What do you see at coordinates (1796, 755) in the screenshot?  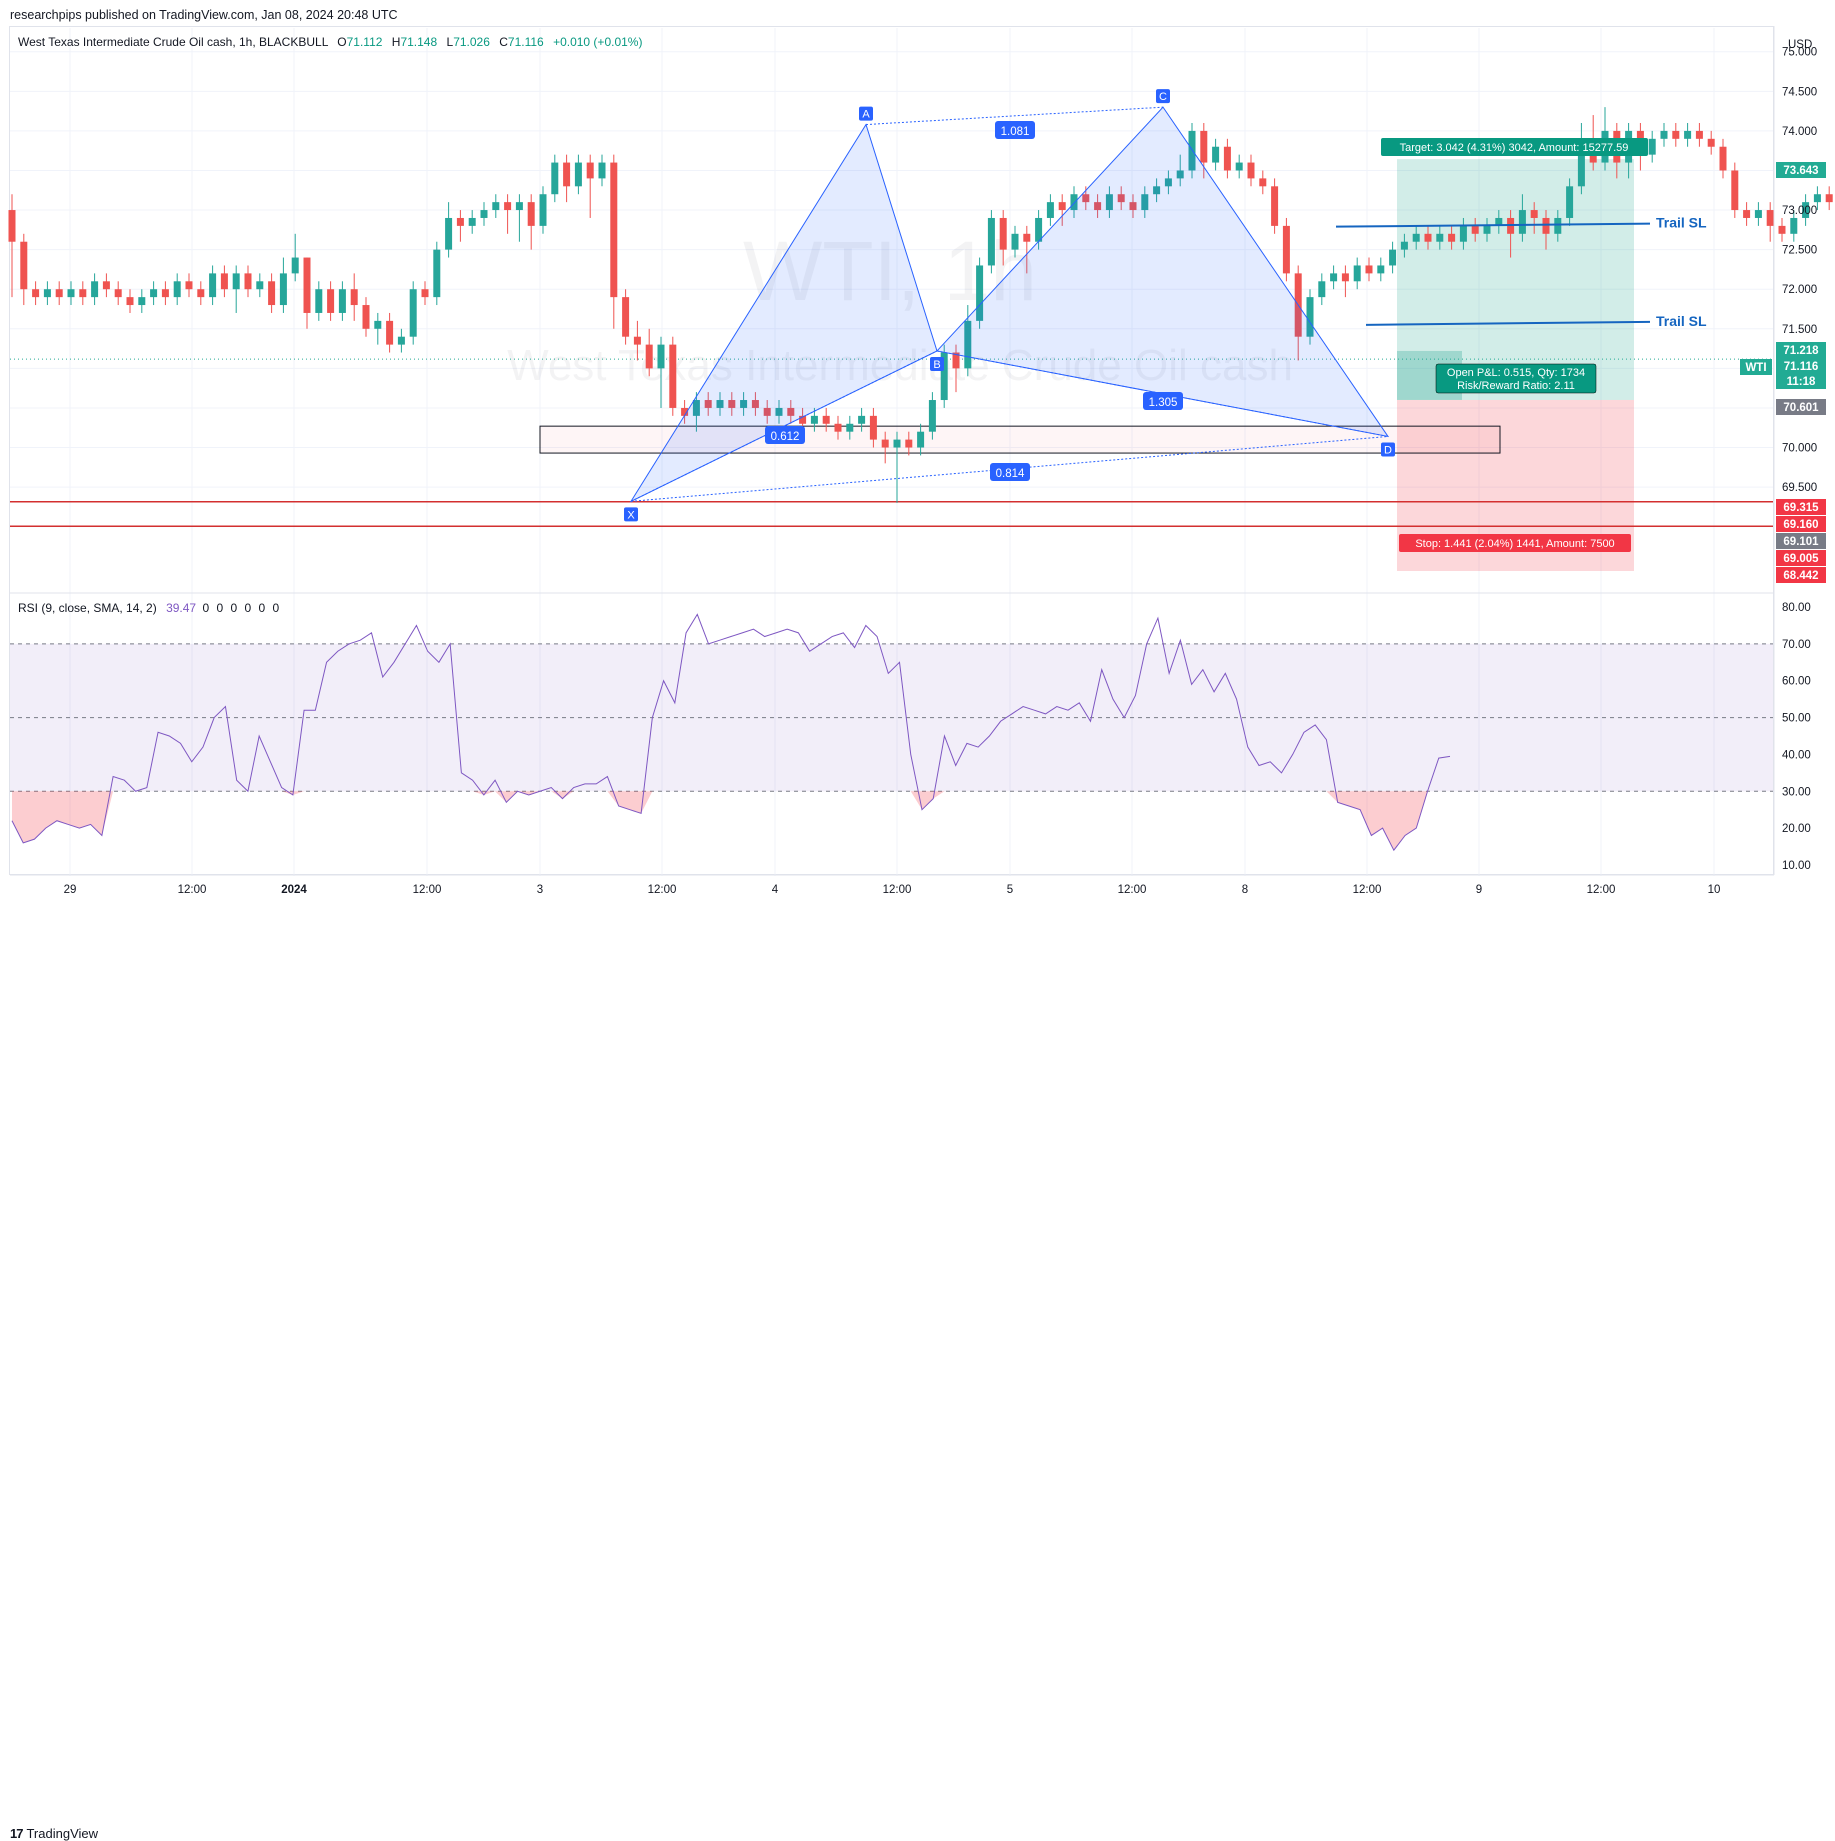 I see `rsi-tick-label: 40.00` at bounding box center [1796, 755].